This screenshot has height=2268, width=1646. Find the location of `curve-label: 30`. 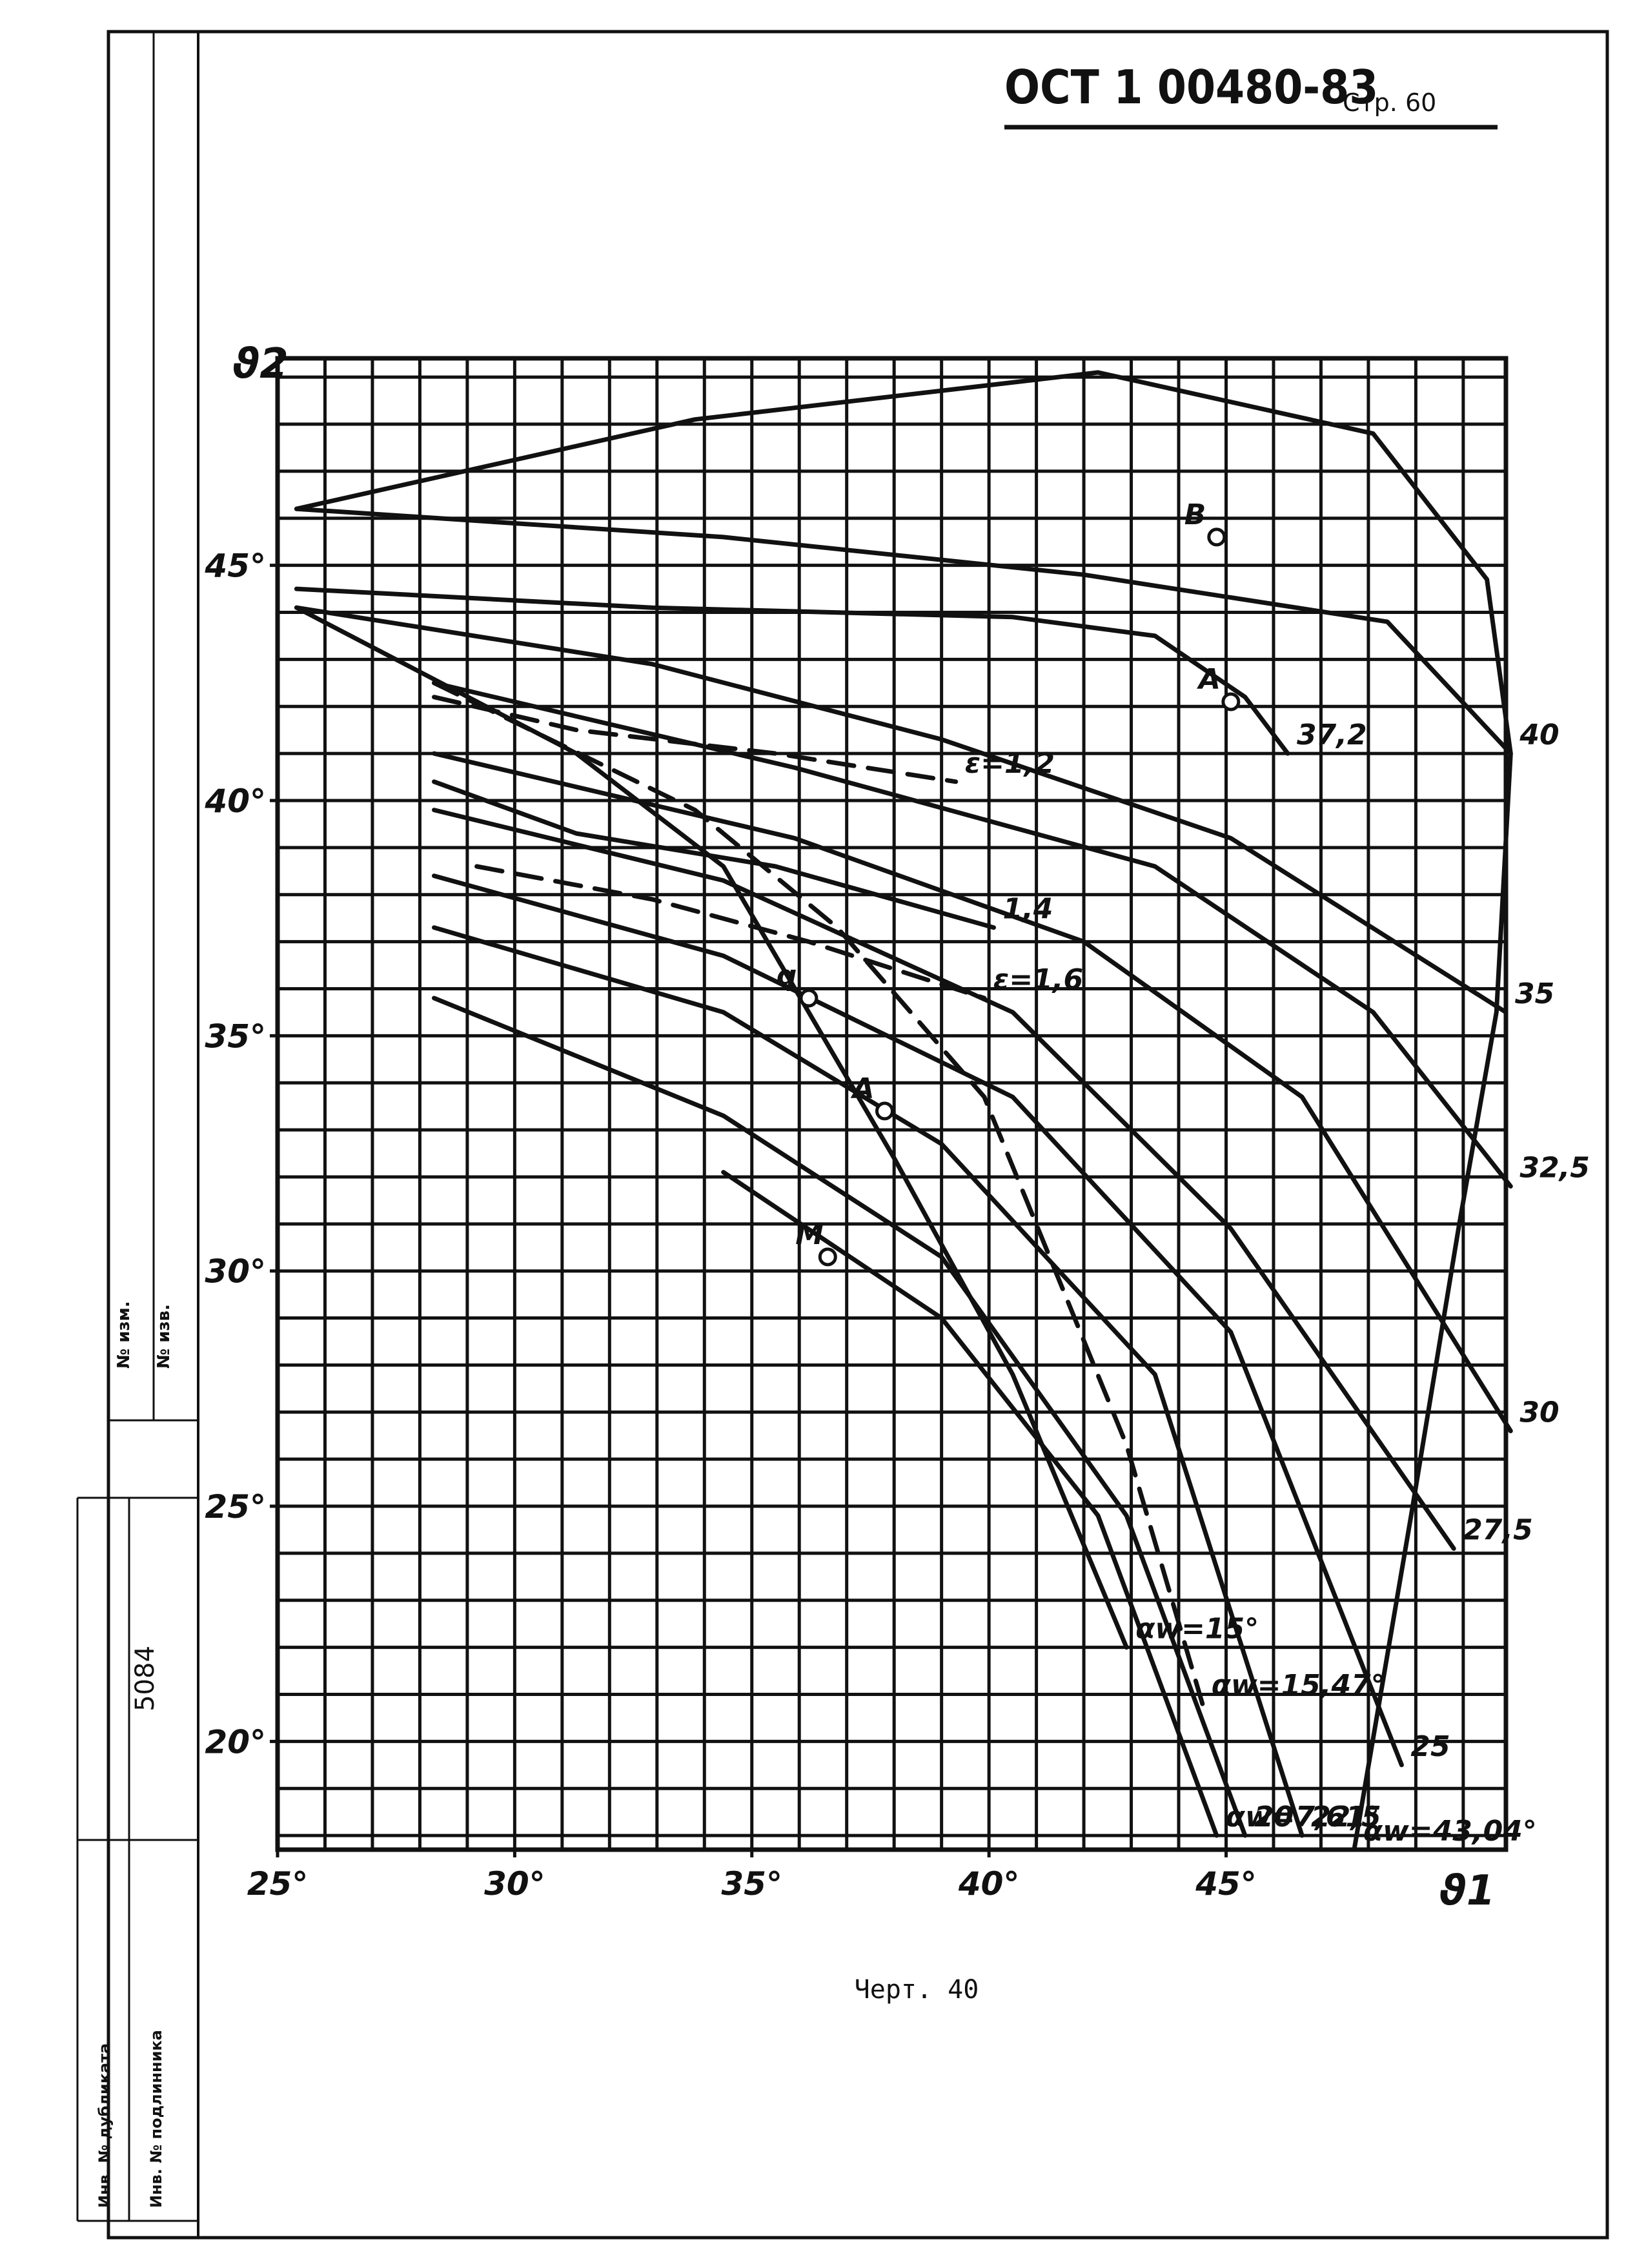

curve-label: 30 is located at coordinates (1539, 1412).